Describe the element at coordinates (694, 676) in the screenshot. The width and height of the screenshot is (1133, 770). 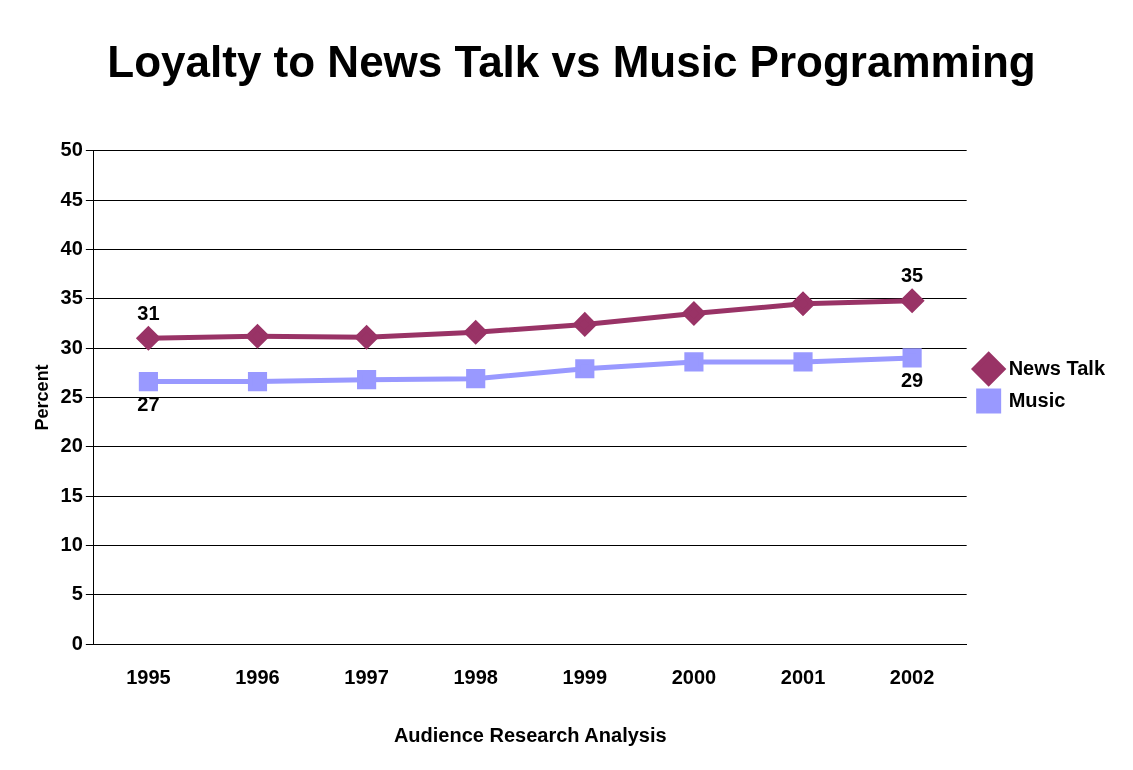
I see `x-tick-label: 2000` at that location.